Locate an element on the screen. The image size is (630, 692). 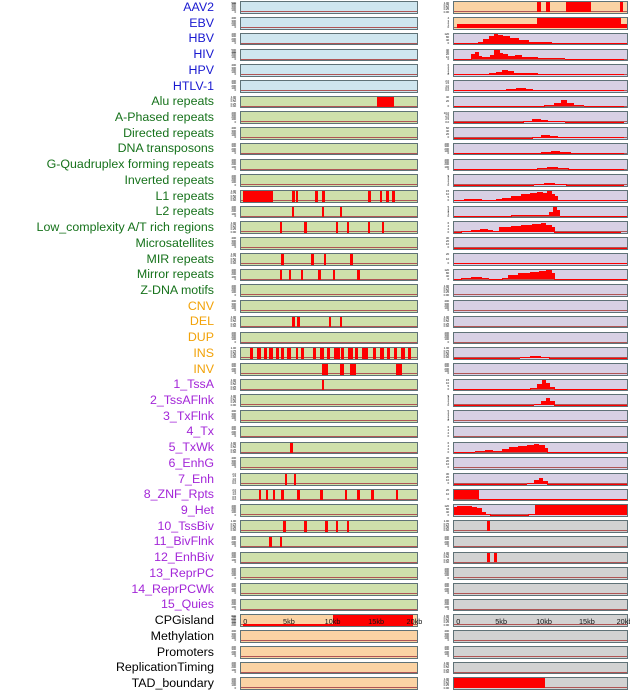
y-tick: 20 is located at coordinates (447, 254).